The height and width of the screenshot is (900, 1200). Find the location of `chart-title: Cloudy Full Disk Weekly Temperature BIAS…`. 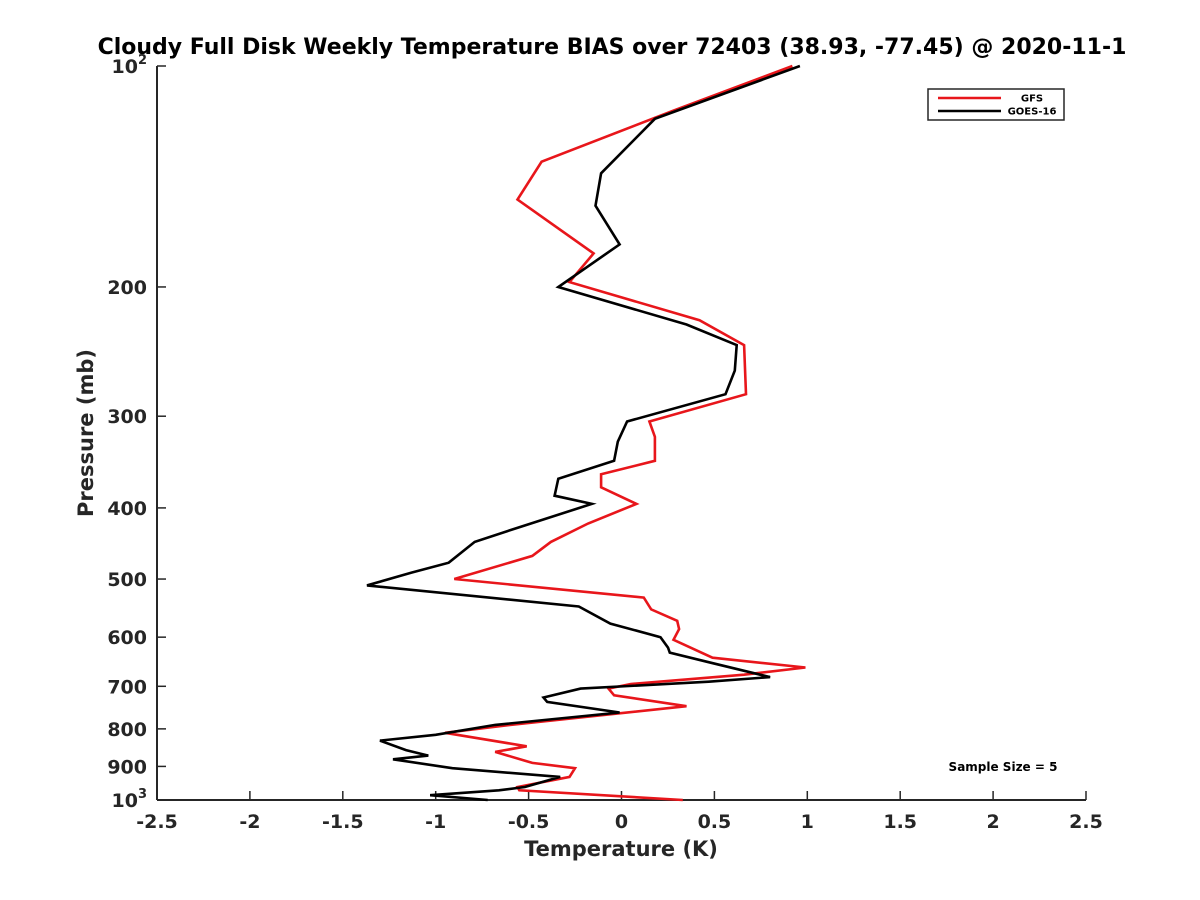

chart-title: Cloudy Full Disk Weekly Temperature BIAS… is located at coordinates (612, 47).